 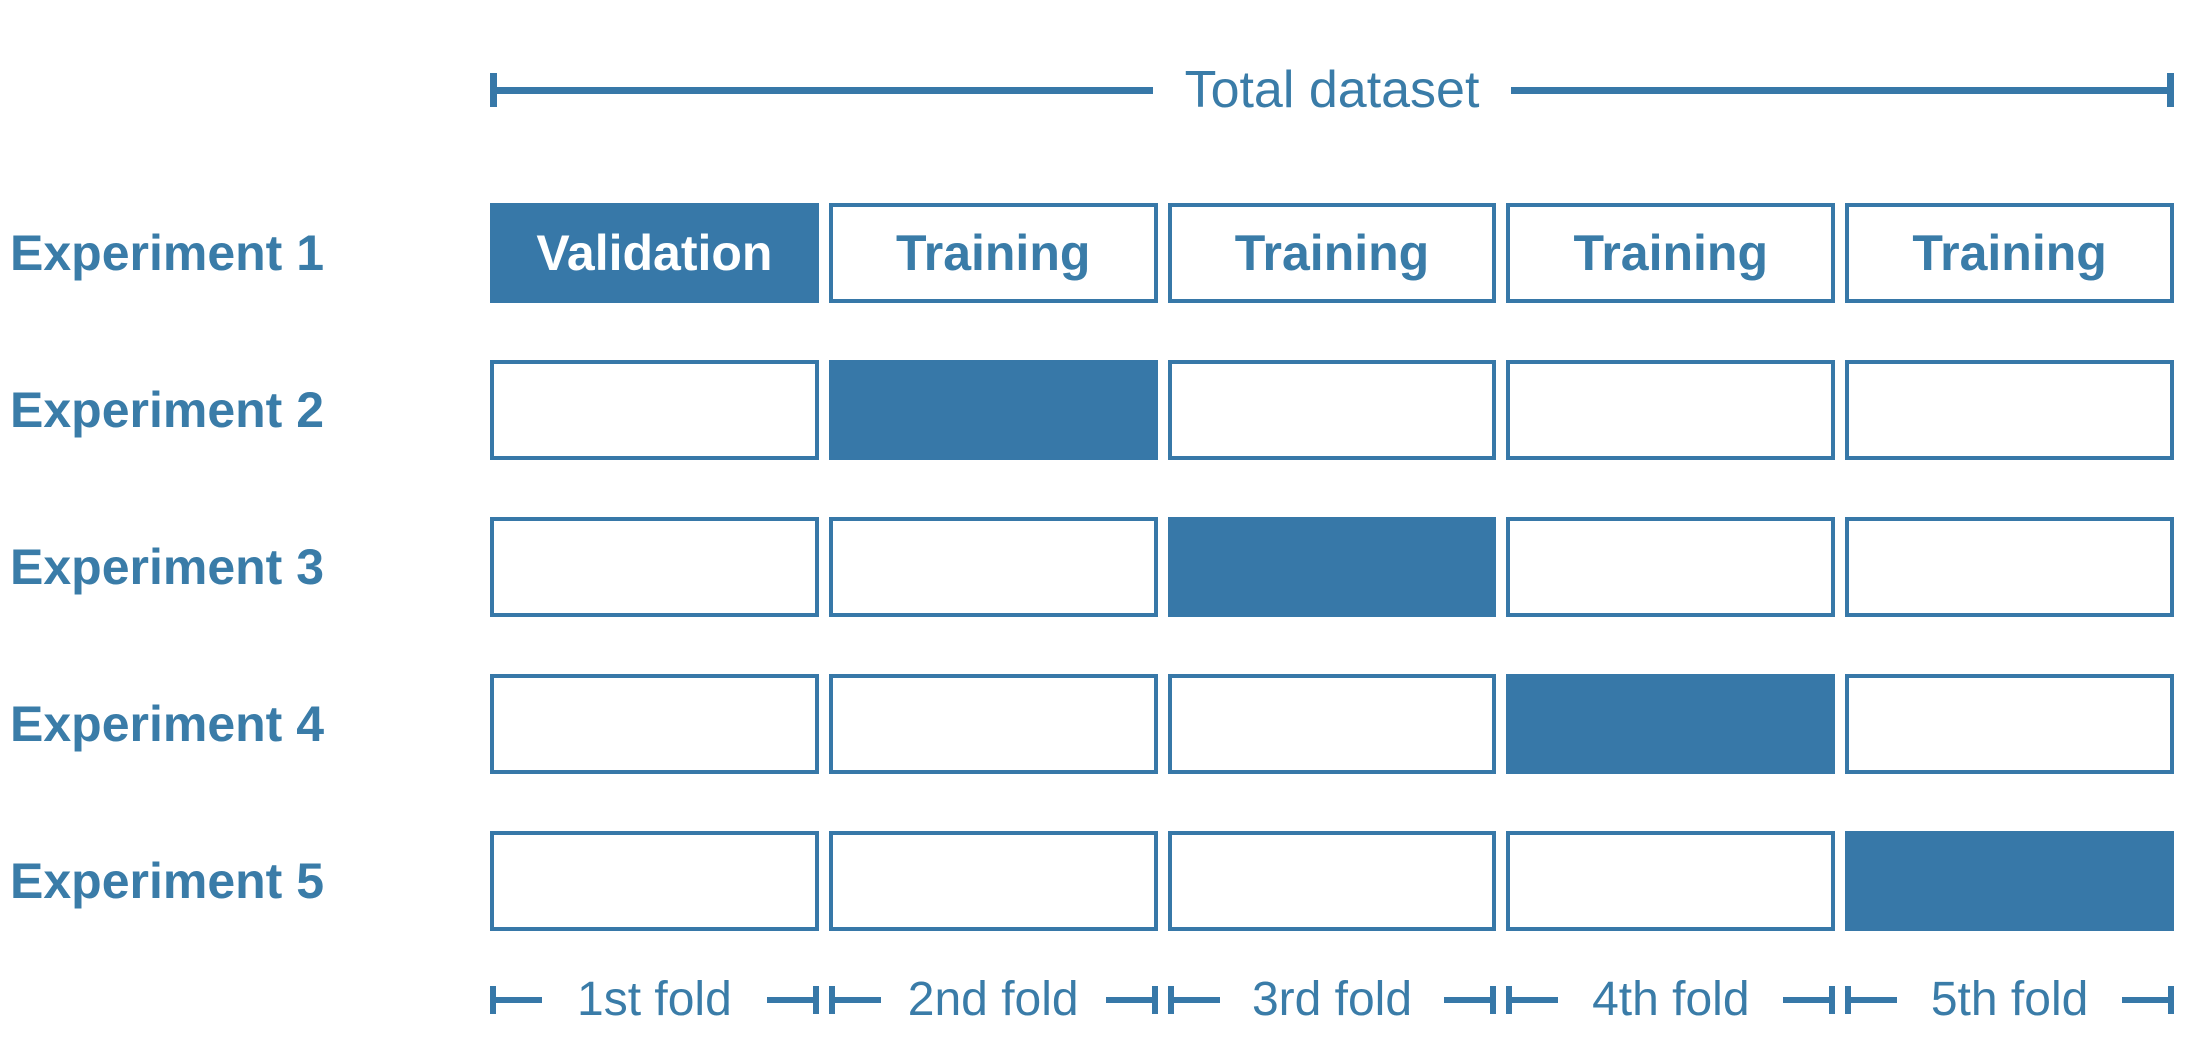 What do you see at coordinates (167, 881) in the screenshot?
I see `experiment-5-label: Experiment 5` at bounding box center [167, 881].